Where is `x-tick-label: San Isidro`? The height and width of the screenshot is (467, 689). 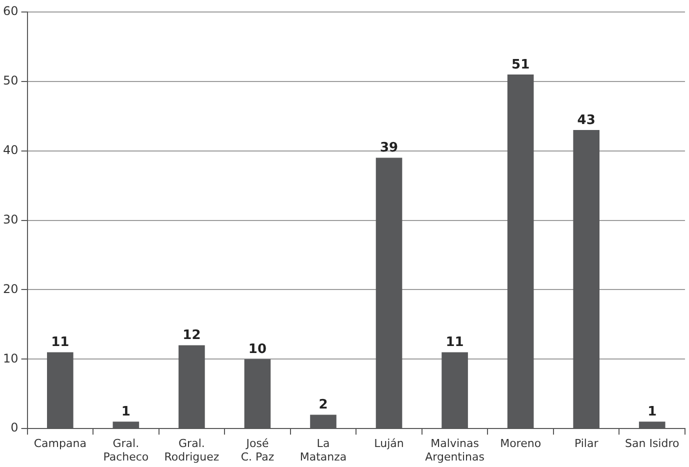
x-tick-label: San Isidro is located at coordinates (652, 443).